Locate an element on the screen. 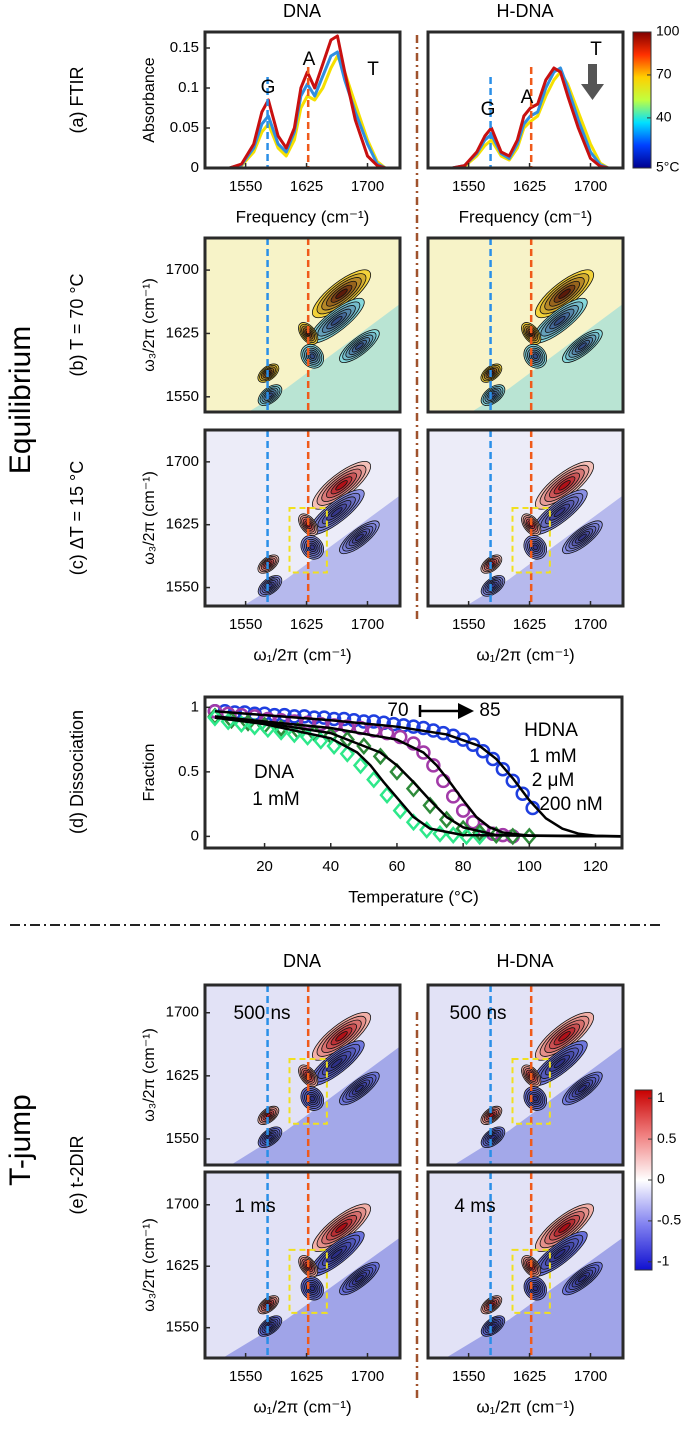  y-tick-label: 1 is located at coordinates (195, 706).